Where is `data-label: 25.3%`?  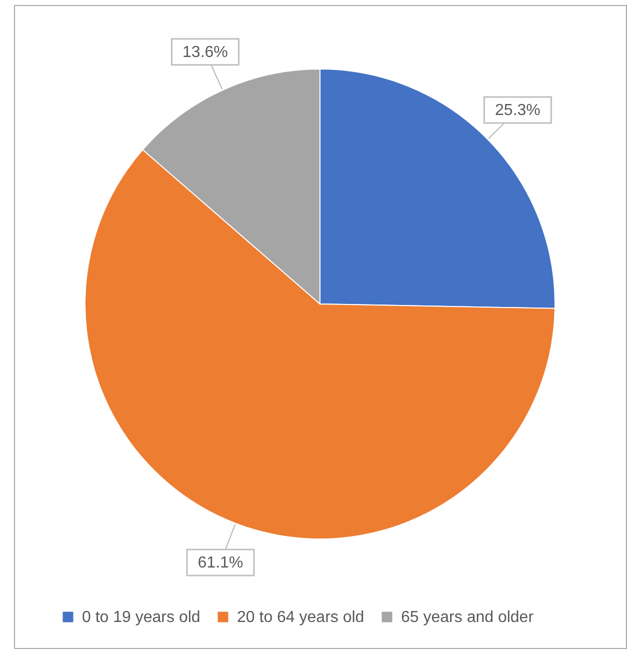 data-label: 25.3% is located at coordinates (517, 110).